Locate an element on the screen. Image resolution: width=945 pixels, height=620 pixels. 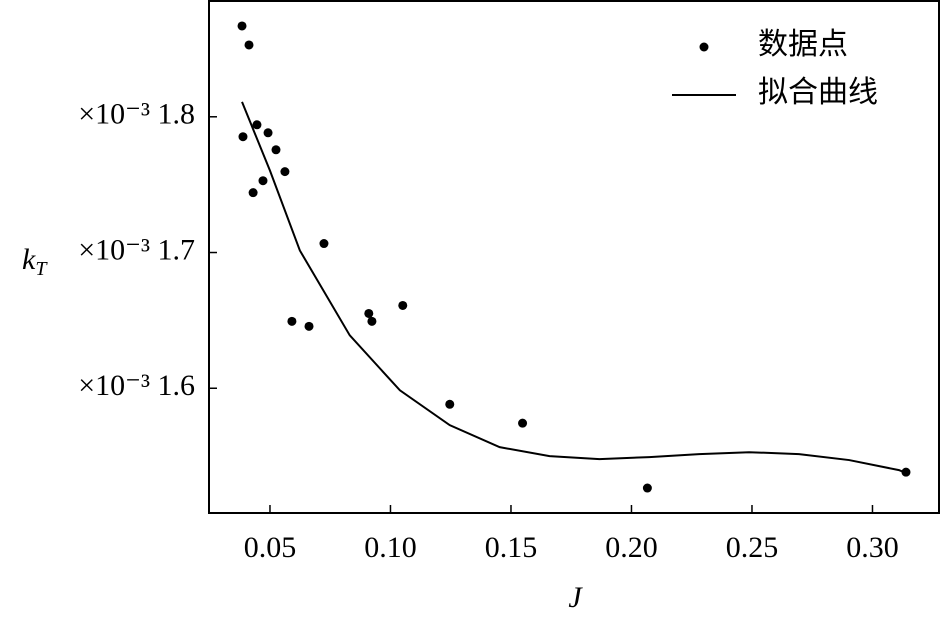
y-tick-label: ×10⁻³ 1.6 is located at coordinates (136, 385).